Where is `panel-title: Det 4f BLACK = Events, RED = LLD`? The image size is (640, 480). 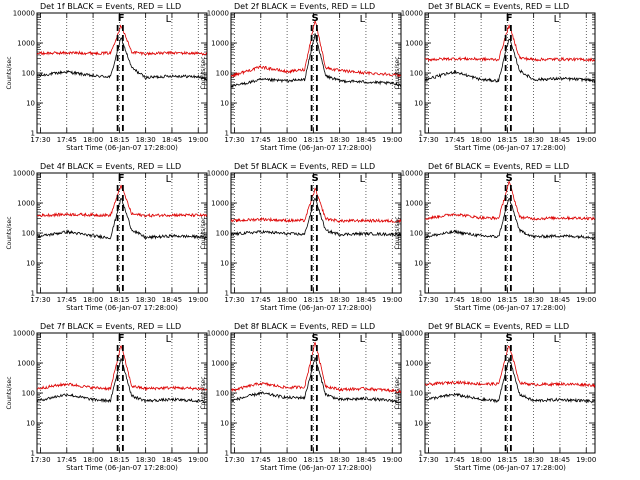
panel-title: Det 4f BLACK = Events, RED = LLD is located at coordinates (110, 166).